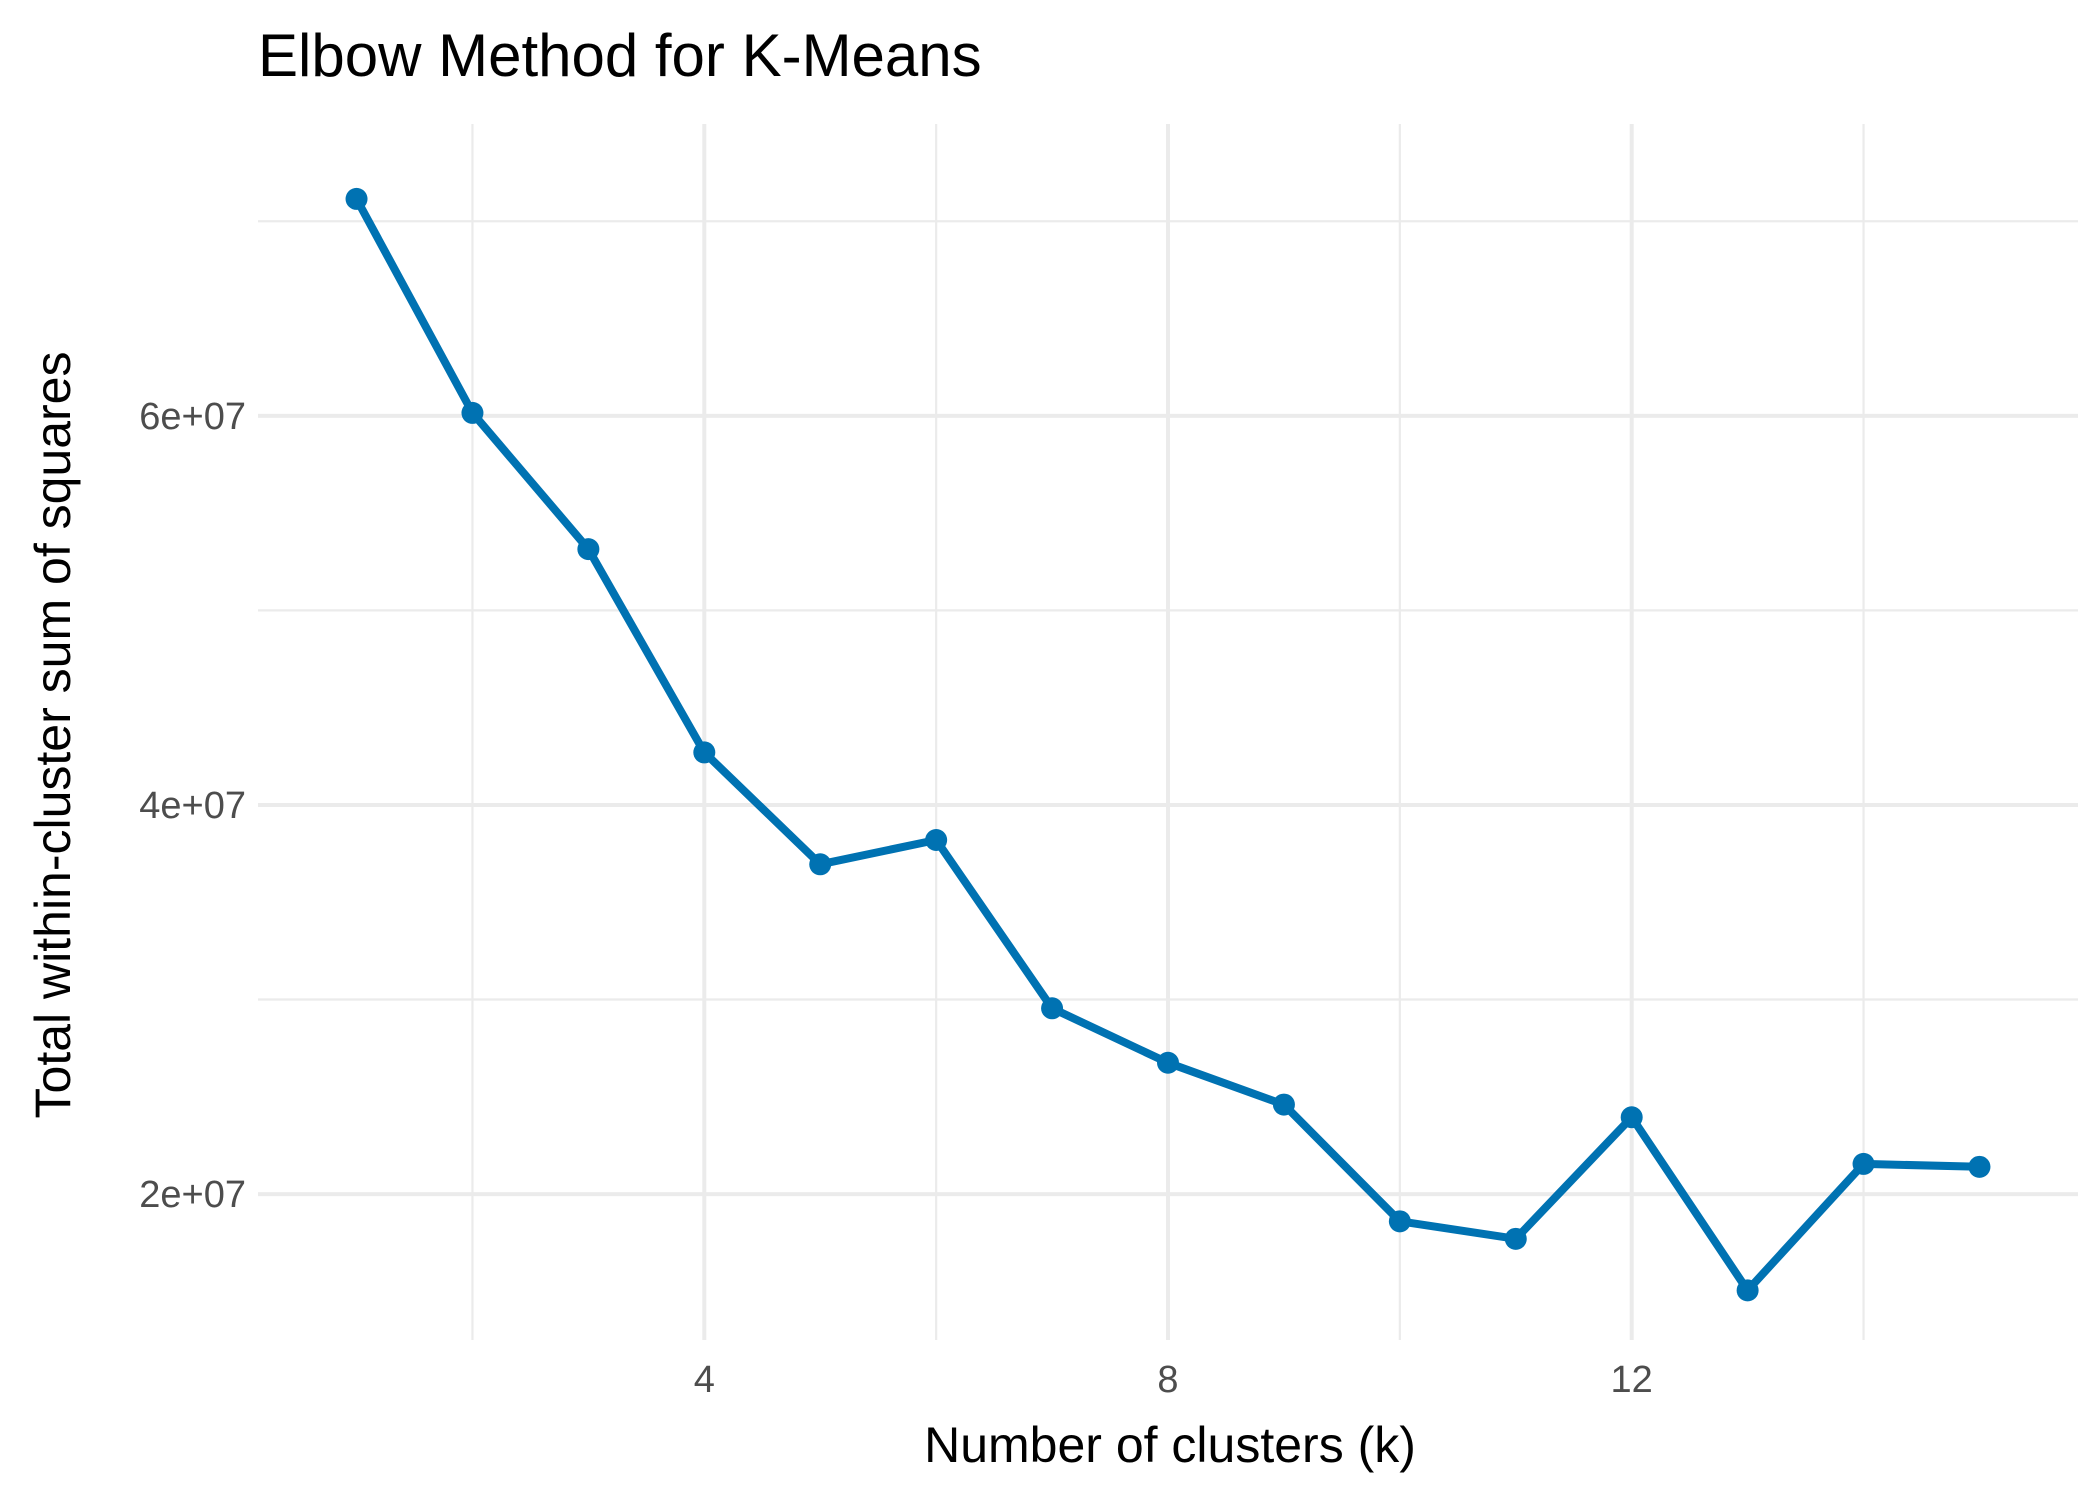 This screenshot has height=1500, width=2100. What do you see at coordinates (192, 417) in the screenshot?
I see `y-tick-label: 6e+07` at bounding box center [192, 417].